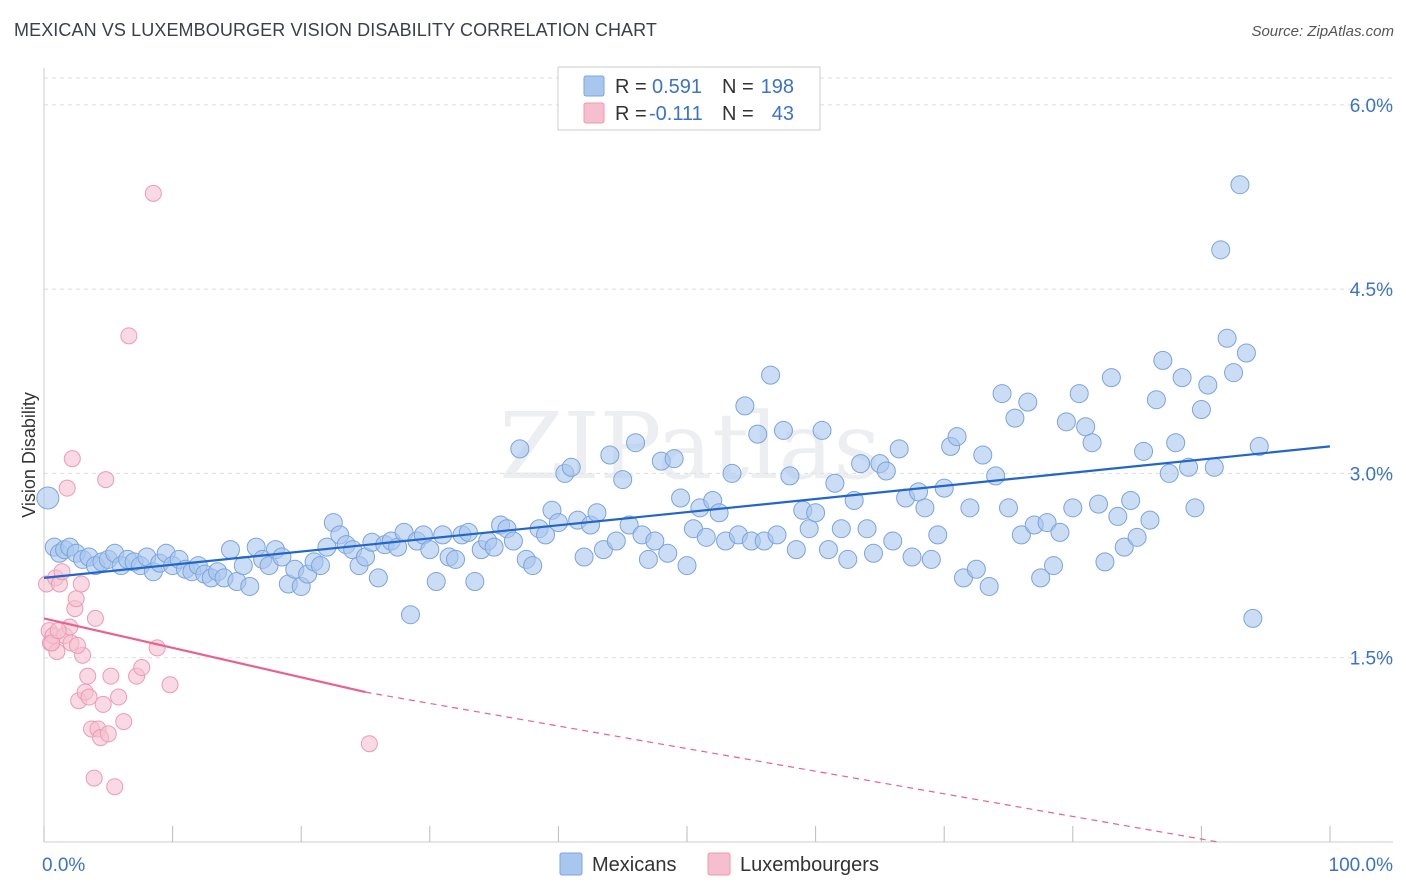  I want to click on chart-source: Source: ZipAtlas.com, so click(1322, 31).